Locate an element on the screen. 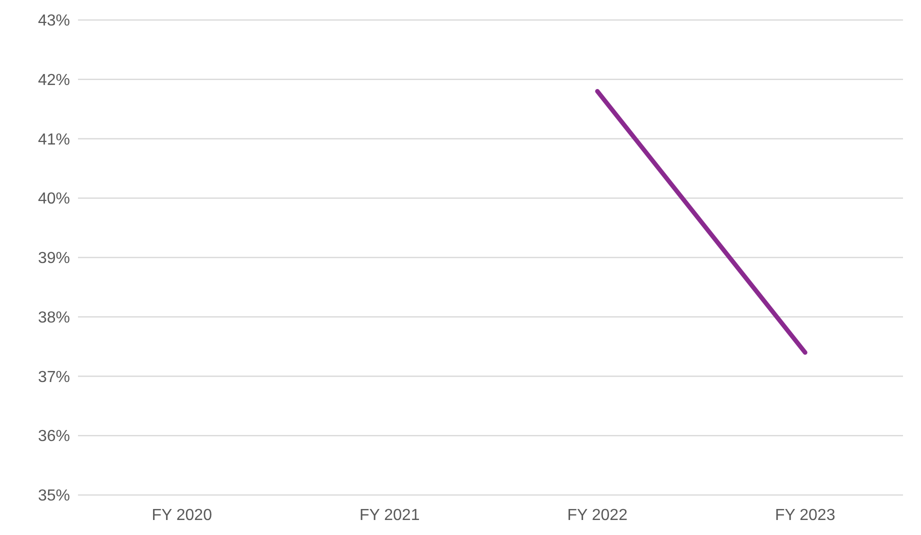 This screenshot has height=535, width=921. x-tick-label: FY 2022 is located at coordinates (597, 515).